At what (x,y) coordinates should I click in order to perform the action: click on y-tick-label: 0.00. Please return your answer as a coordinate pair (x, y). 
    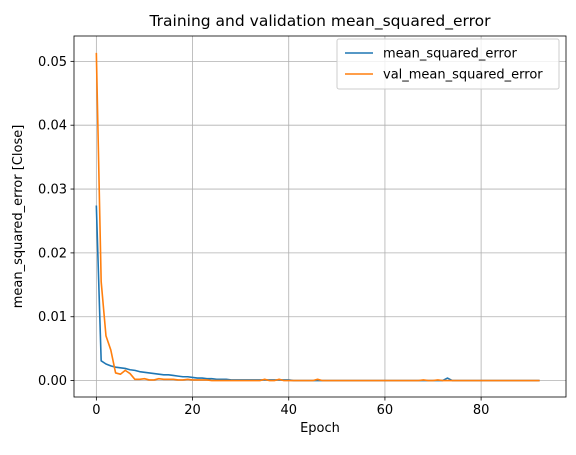
    Looking at the image, I should click on (52, 381).